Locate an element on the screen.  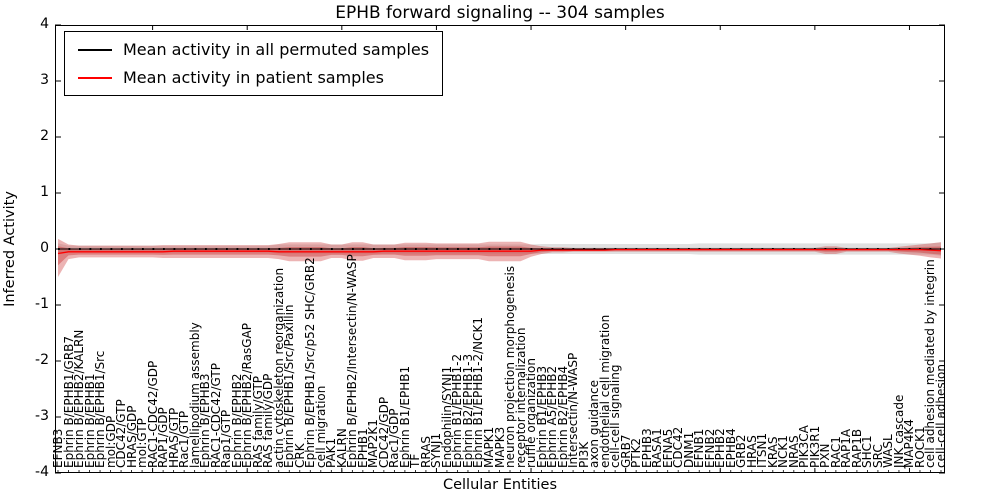
y-tick-label: -3 is located at coordinates (42, 416).